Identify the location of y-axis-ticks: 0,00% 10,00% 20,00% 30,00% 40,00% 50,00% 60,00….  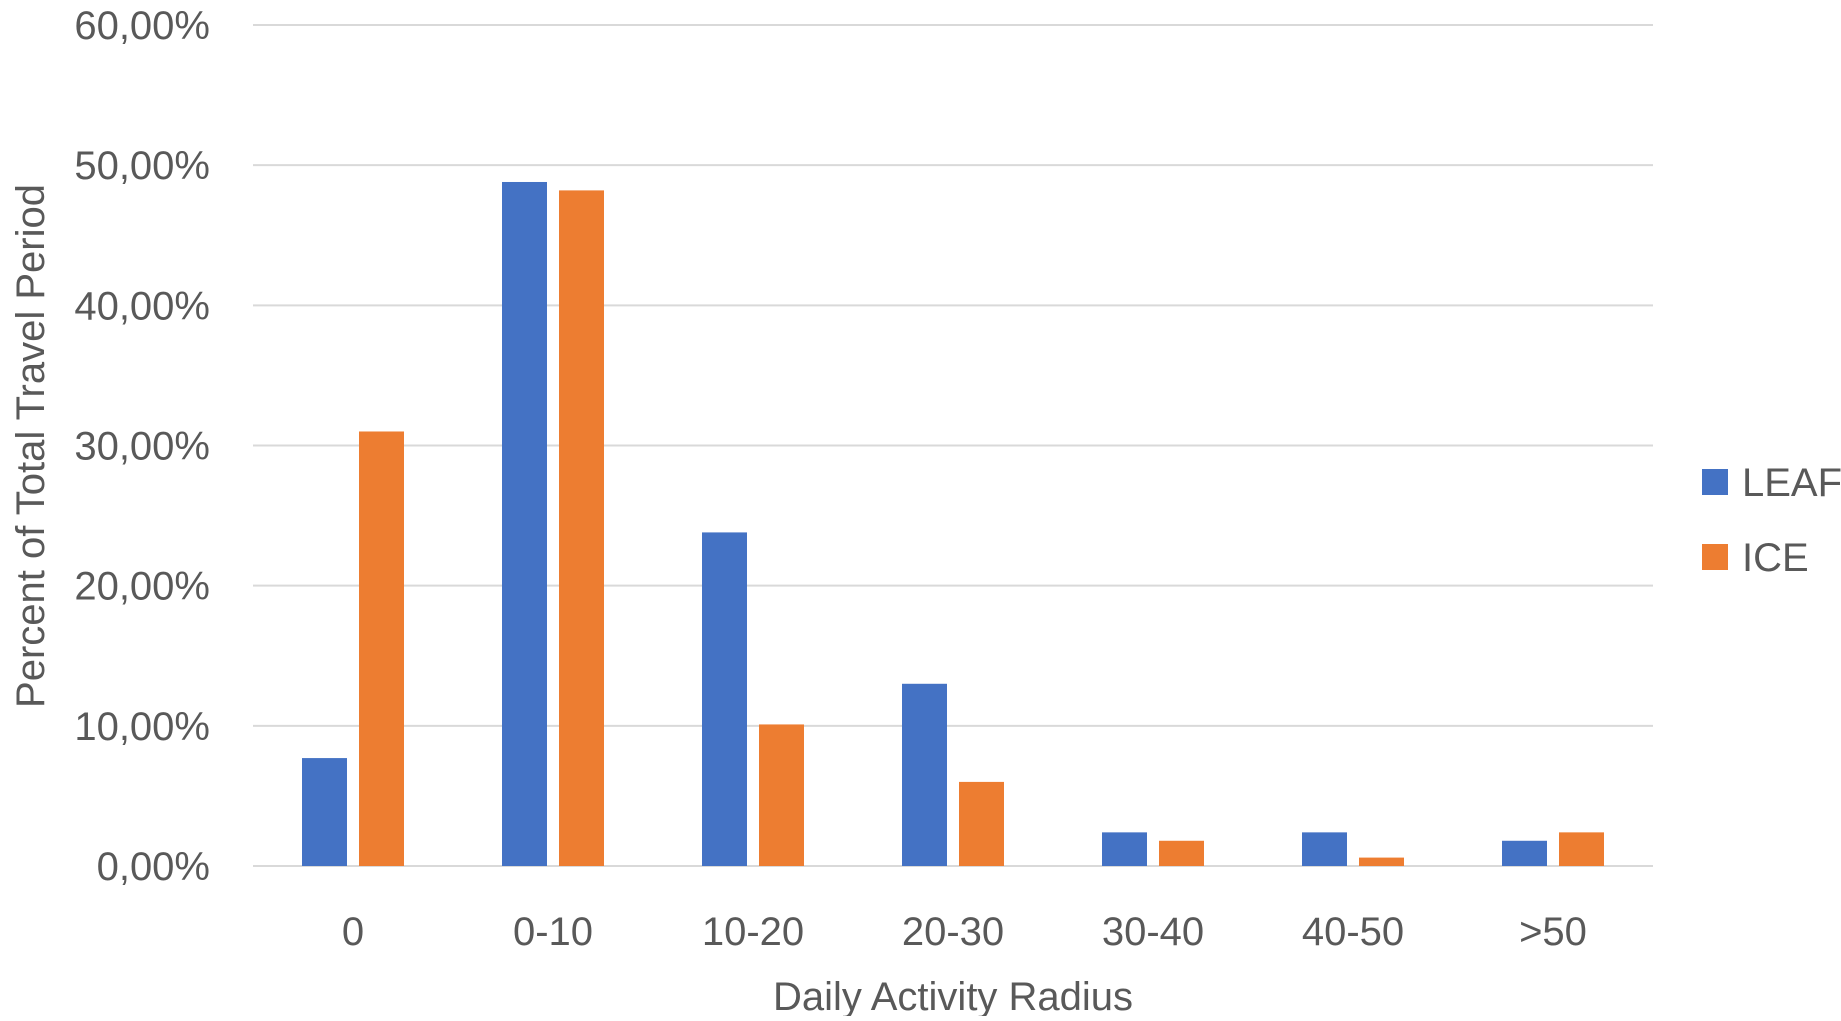
(142, 446).